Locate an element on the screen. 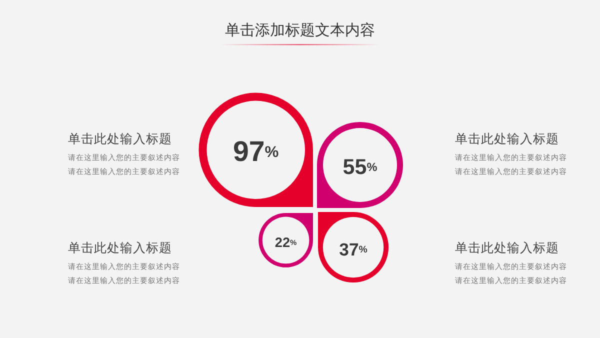 Image resolution: width=600 pixels, height=338 pixels. text: 单击添加标题文本内容 is located at coordinates (300, 30).